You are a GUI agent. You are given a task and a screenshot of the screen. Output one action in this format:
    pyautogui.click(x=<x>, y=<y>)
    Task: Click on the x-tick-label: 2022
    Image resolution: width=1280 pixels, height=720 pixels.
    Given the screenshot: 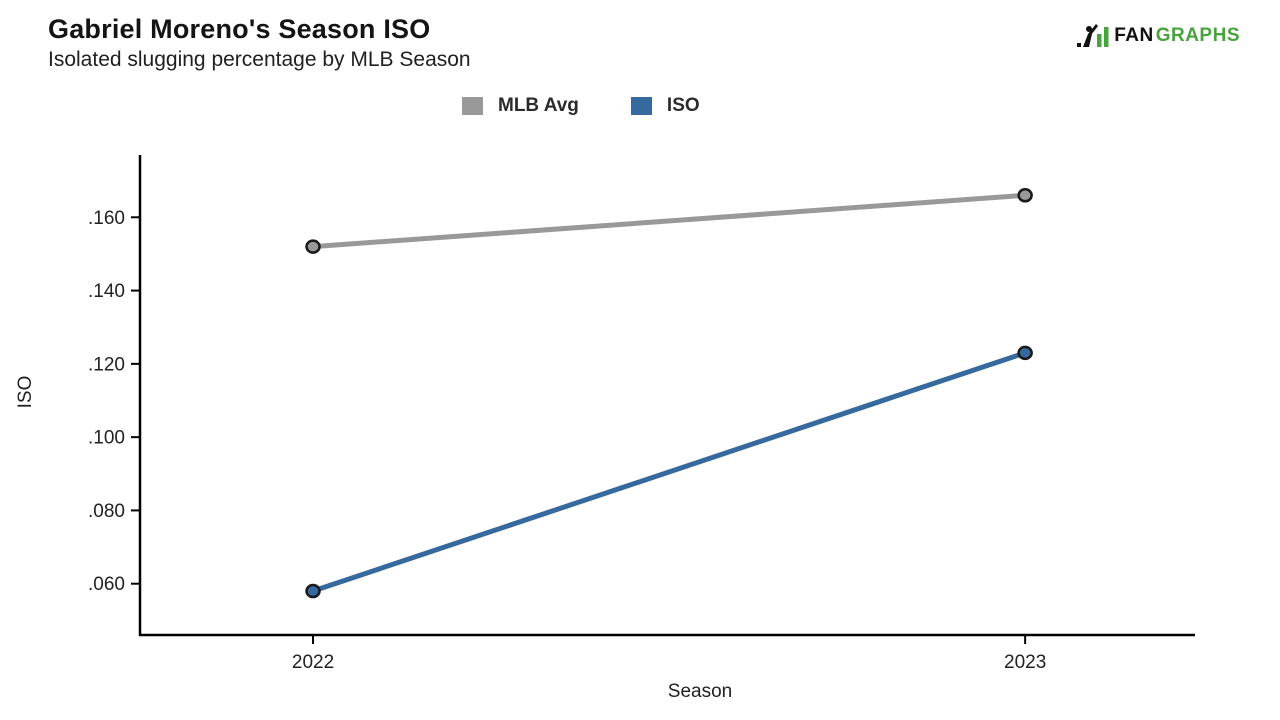 What is the action you would take?
    pyautogui.click(x=313, y=662)
    